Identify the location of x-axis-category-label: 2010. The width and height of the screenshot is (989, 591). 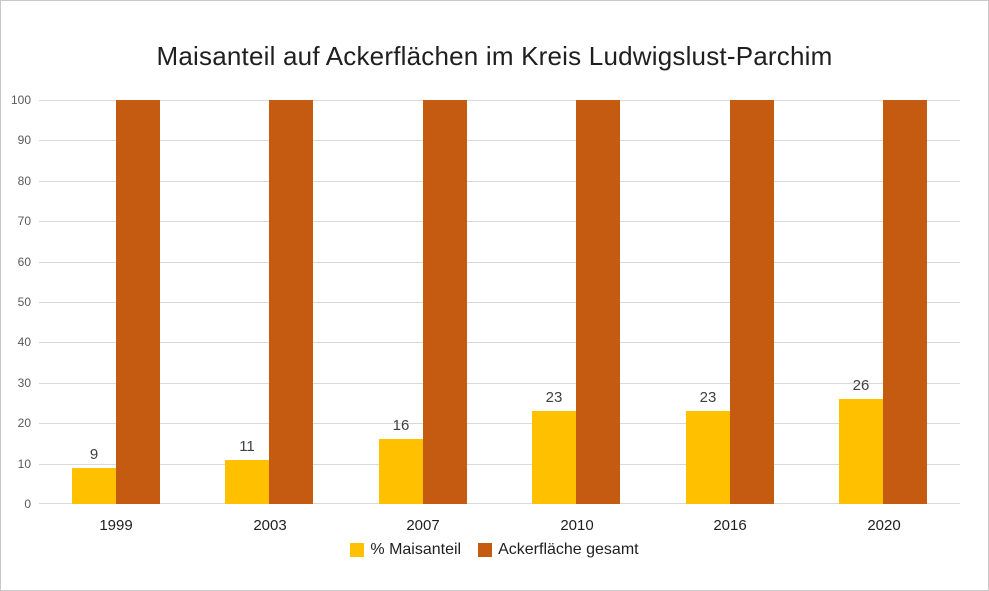
(577, 525).